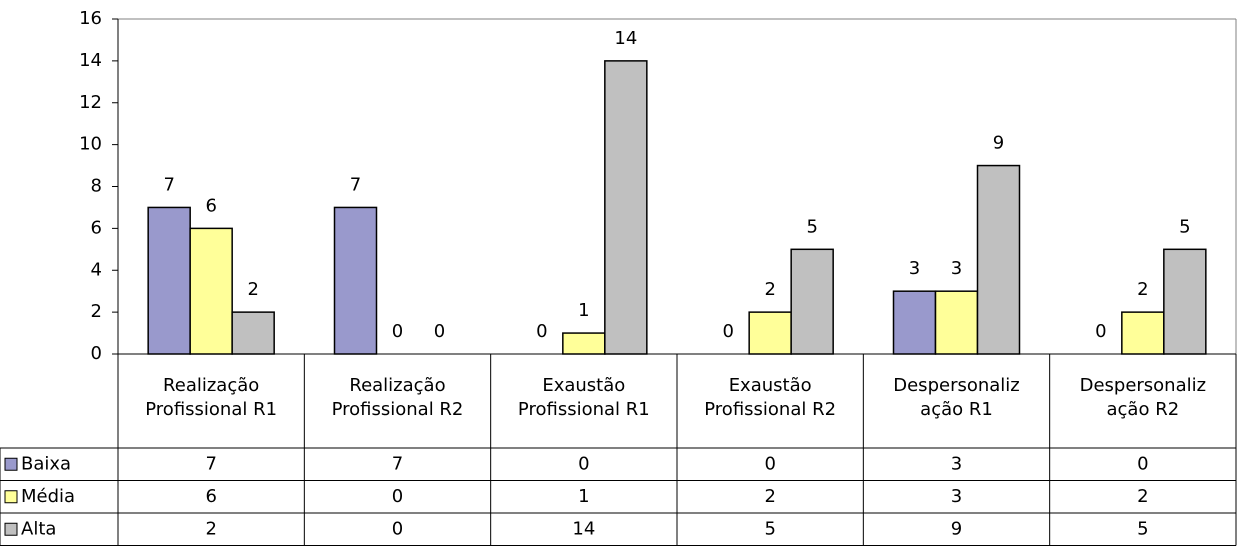 This screenshot has width=1238, height=556. What do you see at coordinates (46, 463) in the screenshot?
I see `legend-label: Baixa` at bounding box center [46, 463].